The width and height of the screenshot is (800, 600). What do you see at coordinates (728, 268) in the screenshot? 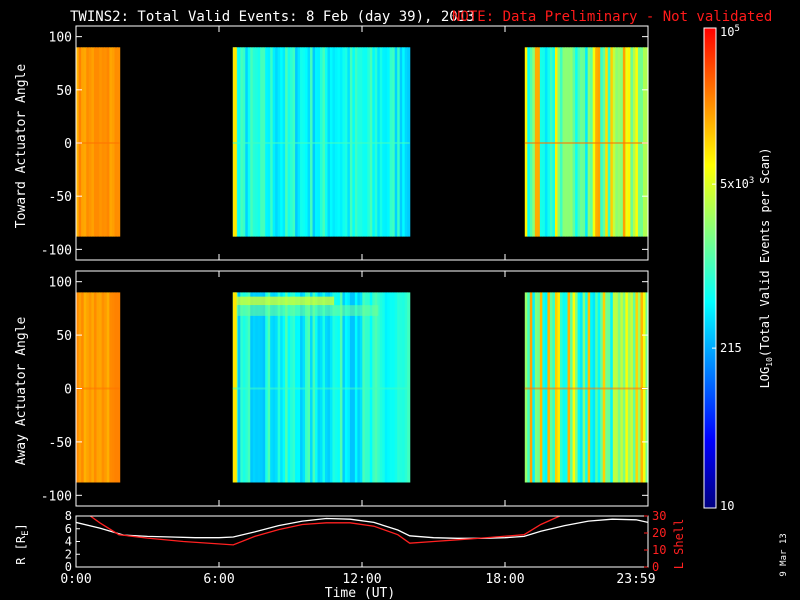
I see `colorbar: 105 5x103 215 10` at bounding box center [728, 268].